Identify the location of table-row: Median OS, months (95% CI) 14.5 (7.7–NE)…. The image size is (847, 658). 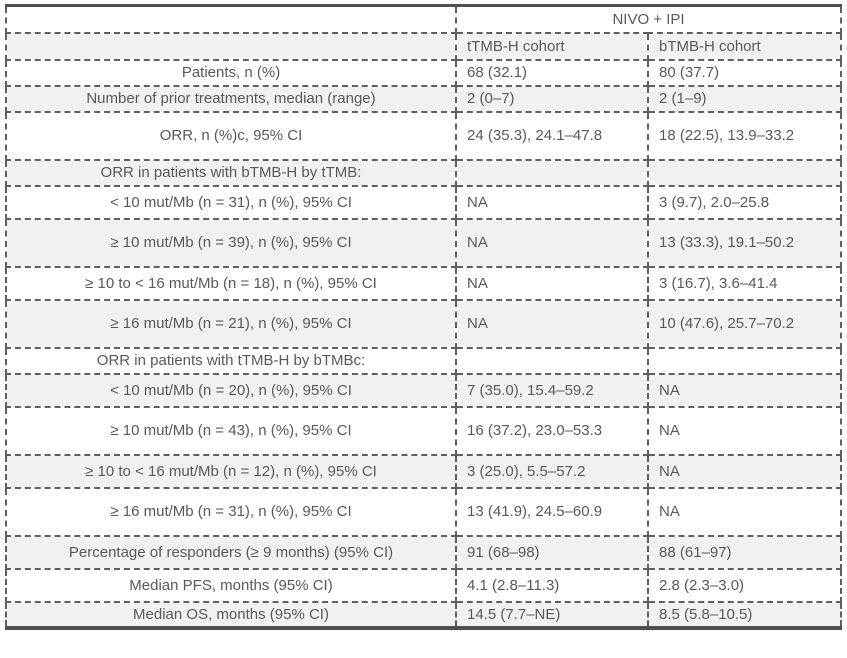
(424, 614).